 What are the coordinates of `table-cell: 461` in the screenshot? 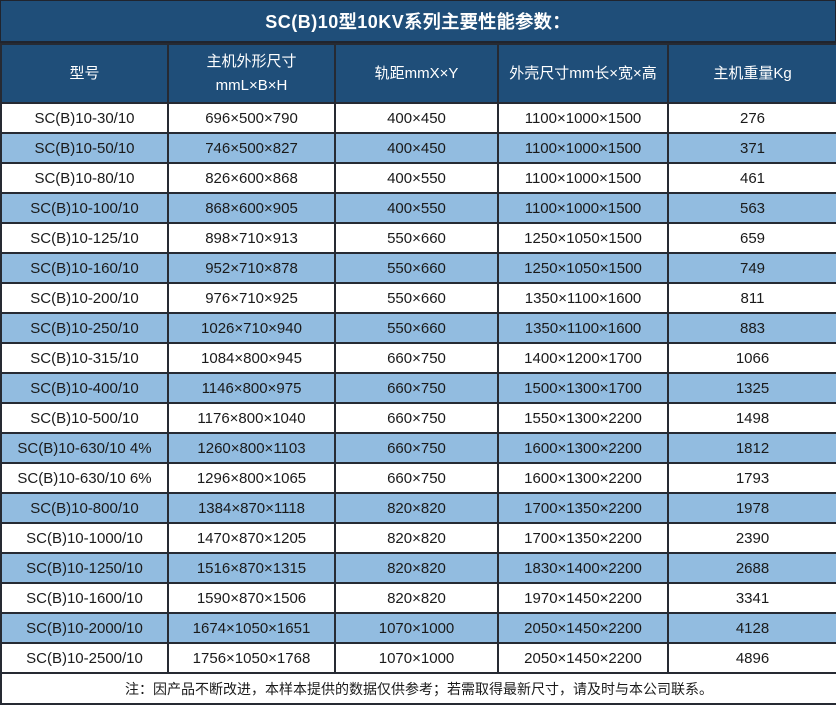 It's located at (751, 178).